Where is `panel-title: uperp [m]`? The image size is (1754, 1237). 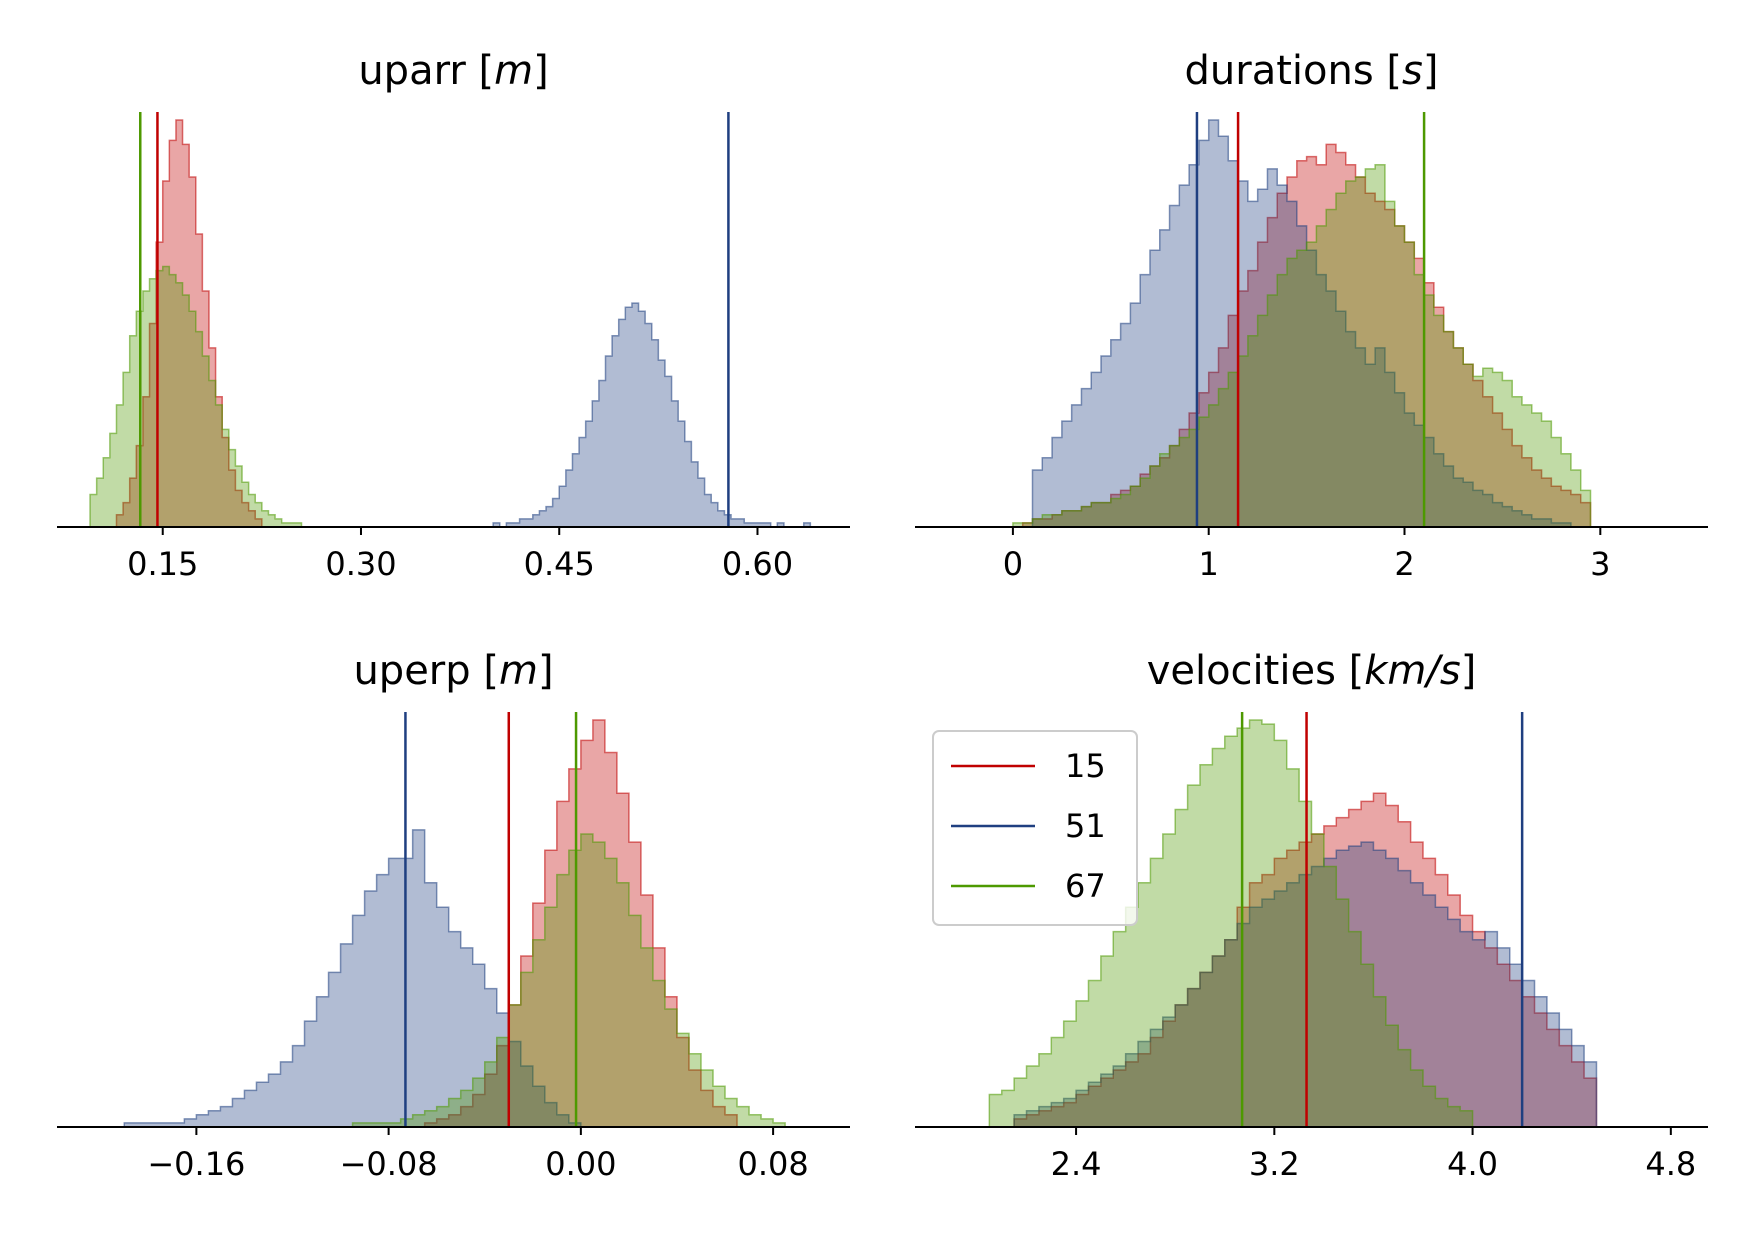
panel-title: uperp [m] is located at coordinates (453, 671).